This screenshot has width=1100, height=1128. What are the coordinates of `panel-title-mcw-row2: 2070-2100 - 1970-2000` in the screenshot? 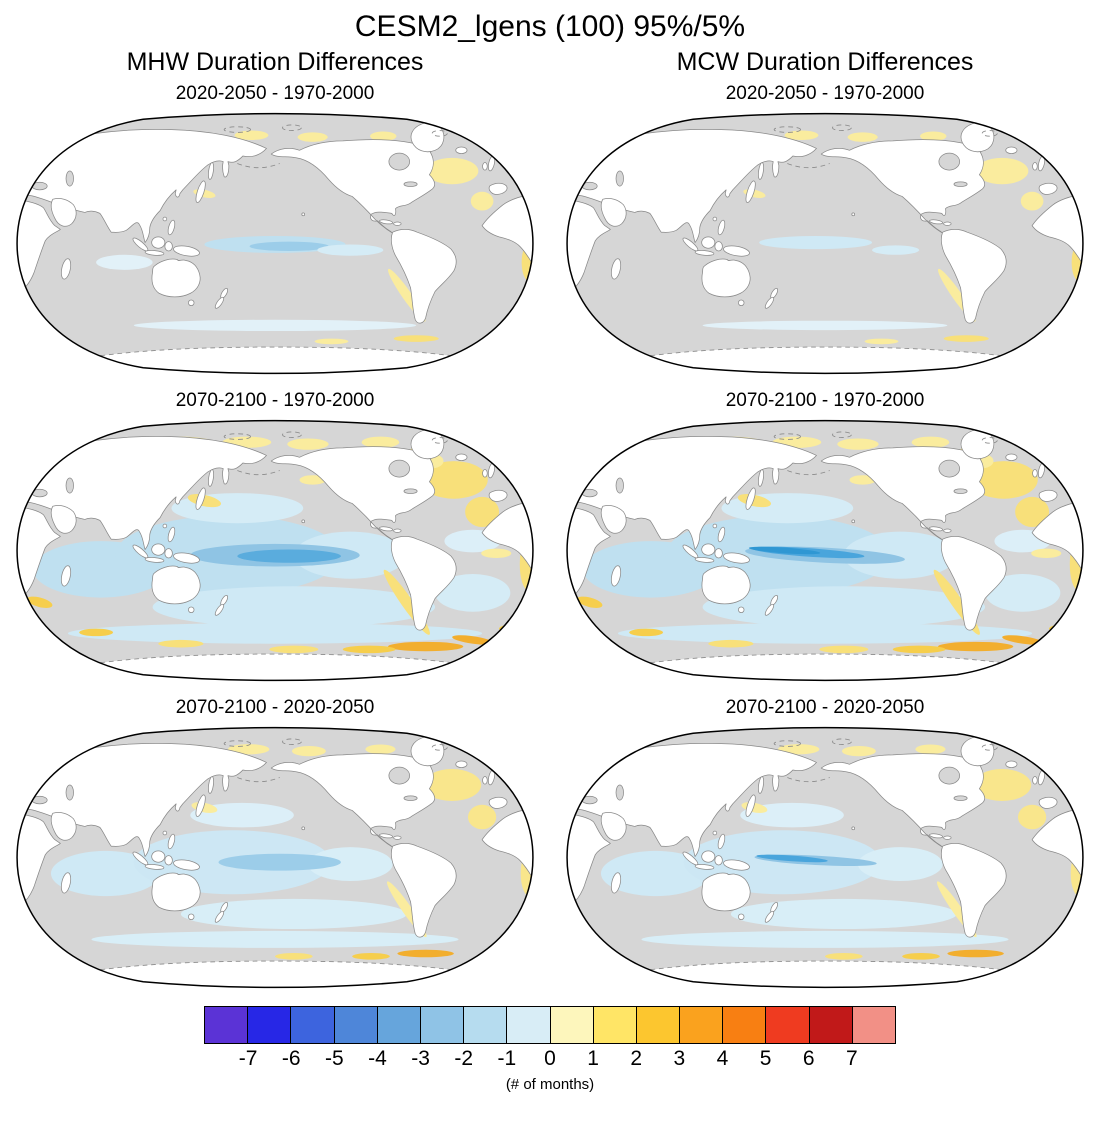 It's located at (825, 400).